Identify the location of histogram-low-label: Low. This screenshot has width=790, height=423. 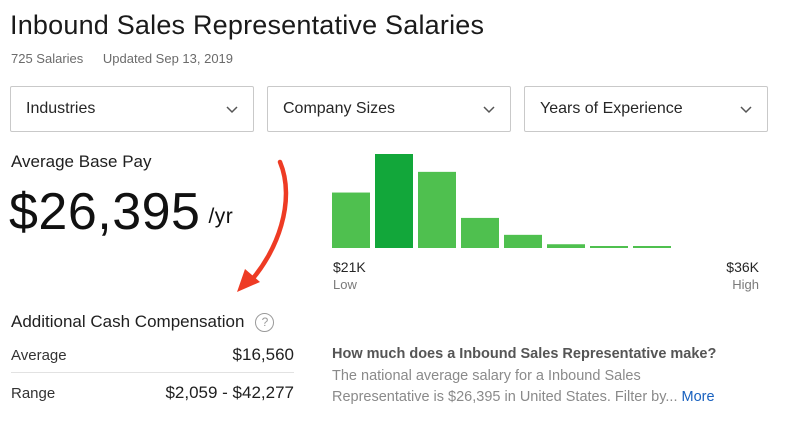
(345, 284).